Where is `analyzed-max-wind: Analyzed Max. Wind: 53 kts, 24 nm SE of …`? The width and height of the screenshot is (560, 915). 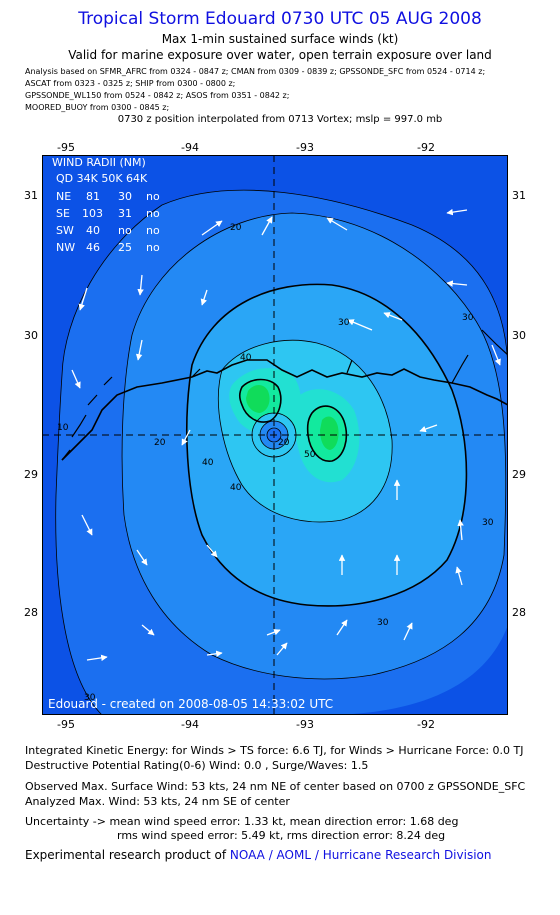 analyzed-max-wind: Analyzed Max. Wind: 53 kts, 24 nm SE of … is located at coordinates (157, 801).